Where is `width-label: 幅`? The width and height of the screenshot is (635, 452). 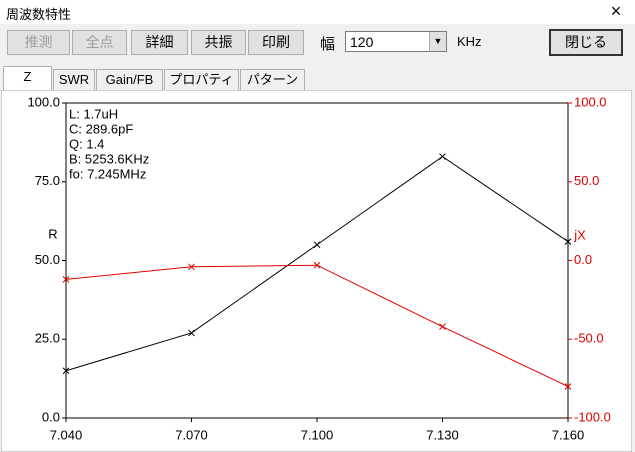
width-label: 幅 is located at coordinates (328, 44).